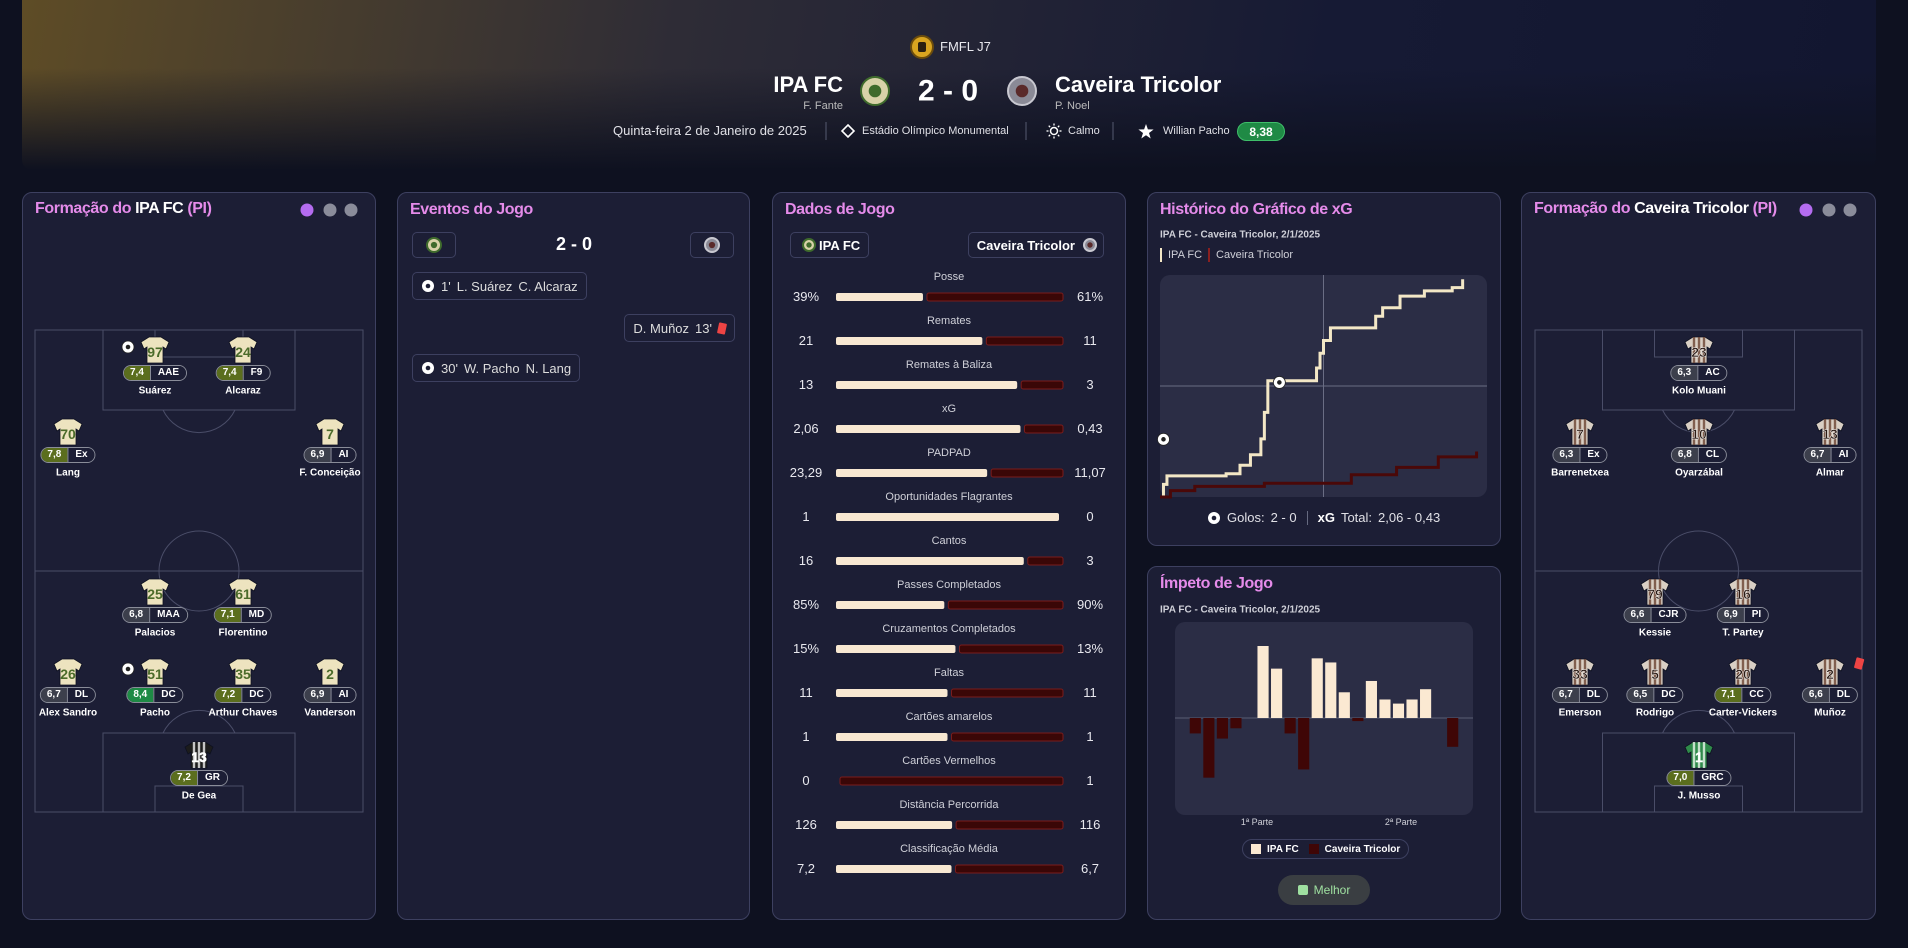 This screenshot has width=1908, height=948. What do you see at coordinates (1072, 105) in the screenshot?
I see `away-manager: P. Noel` at bounding box center [1072, 105].